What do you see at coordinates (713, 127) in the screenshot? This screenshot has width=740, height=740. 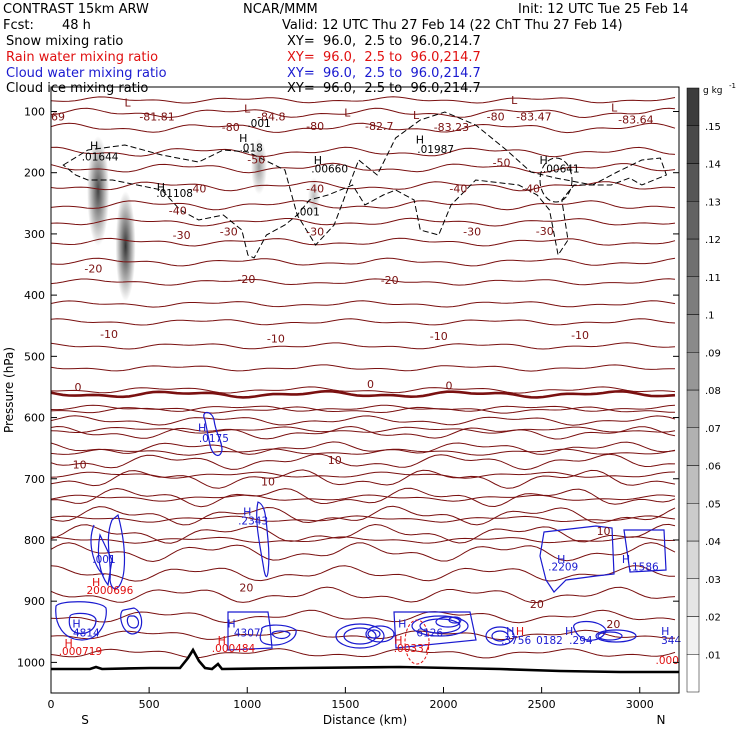 I see `colorbar-tick-label: .15` at bounding box center [713, 127].